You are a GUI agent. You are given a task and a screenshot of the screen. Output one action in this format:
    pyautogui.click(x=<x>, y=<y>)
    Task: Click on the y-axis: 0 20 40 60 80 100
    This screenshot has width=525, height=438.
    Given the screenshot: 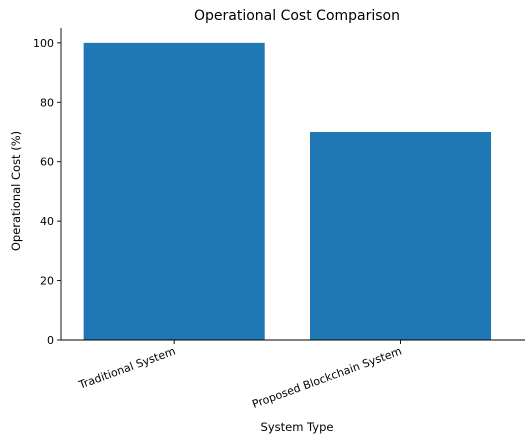 What is the action you would take?
    pyautogui.click(x=47, y=187)
    